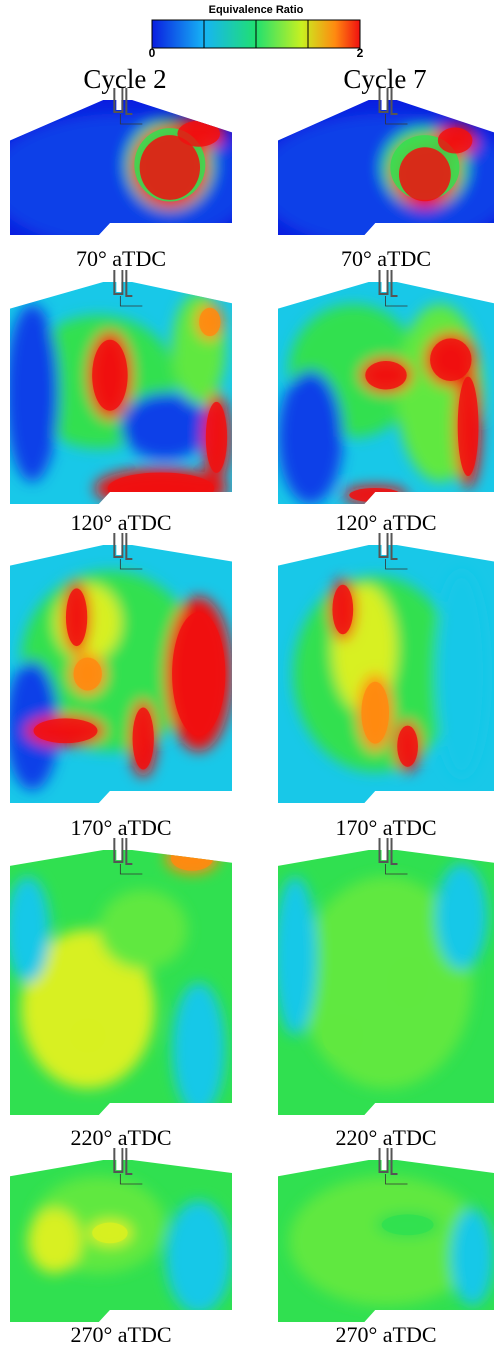  I want to click on column-header: Cycle 2, so click(124, 79).